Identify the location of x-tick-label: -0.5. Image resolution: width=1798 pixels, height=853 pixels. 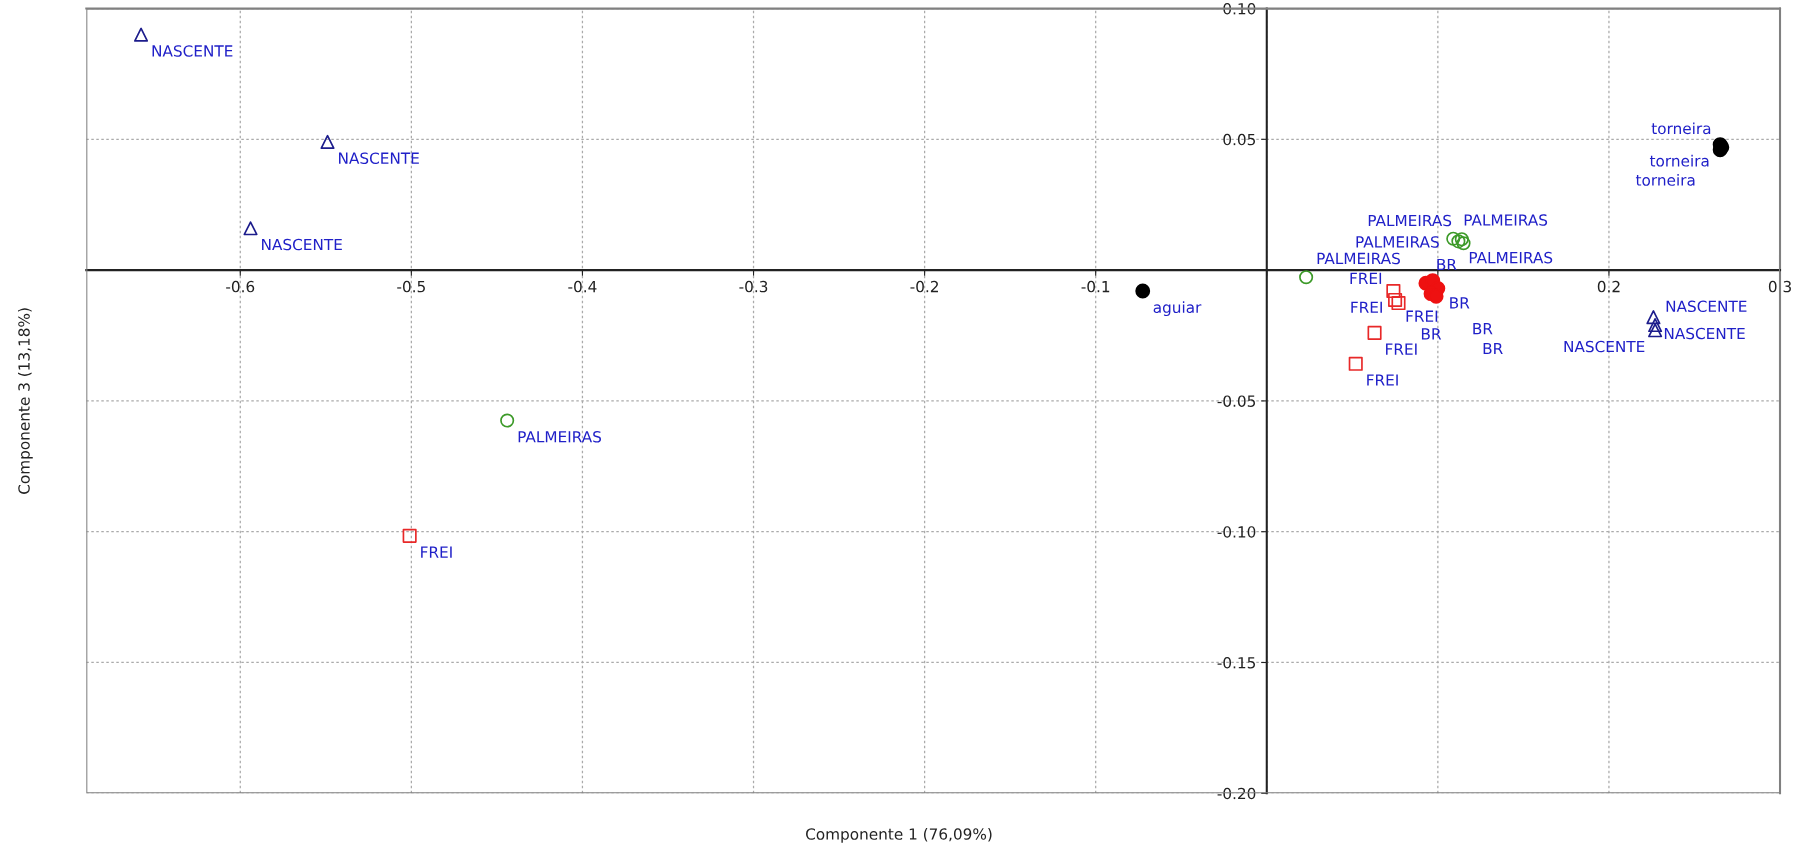
(411, 286).